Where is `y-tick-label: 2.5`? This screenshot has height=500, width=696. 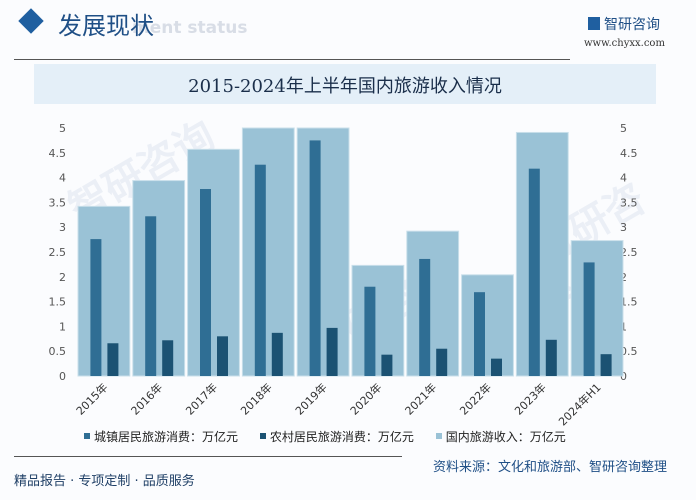
y-tick-label: 2.5 is located at coordinates (58, 252).